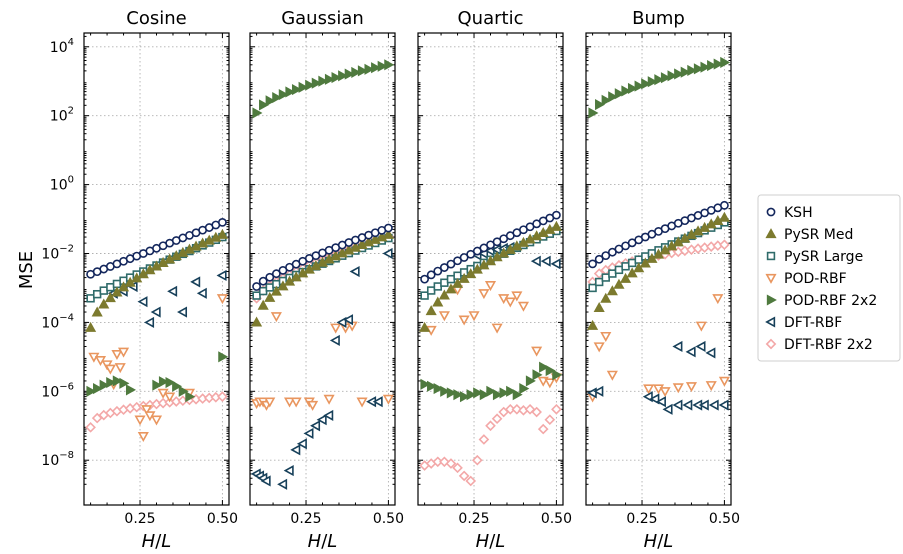 Image resolution: width=903 pixels, height=554 pixels. What do you see at coordinates (798, 213) in the screenshot?
I see `legend-label: KSH` at bounding box center [798, 213].